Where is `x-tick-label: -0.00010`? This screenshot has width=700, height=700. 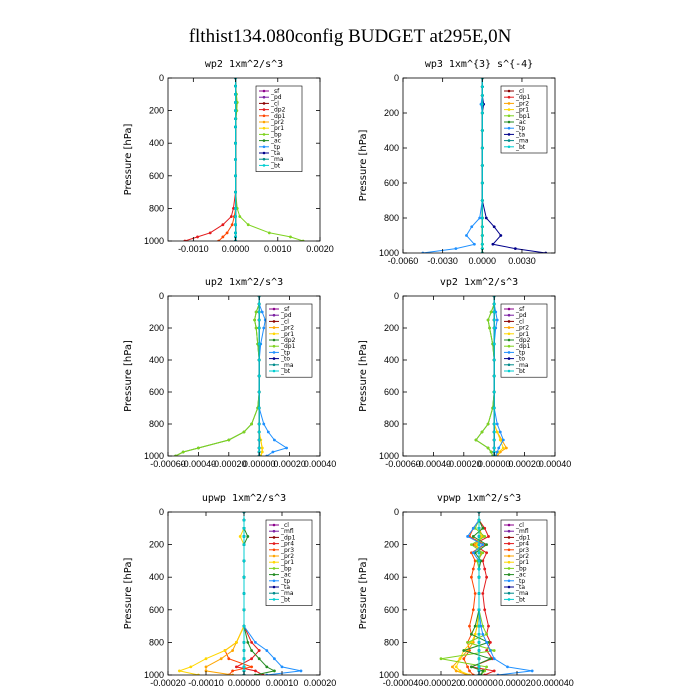 x-tick-label: -0.00010 is located at coordinates (206, 683).